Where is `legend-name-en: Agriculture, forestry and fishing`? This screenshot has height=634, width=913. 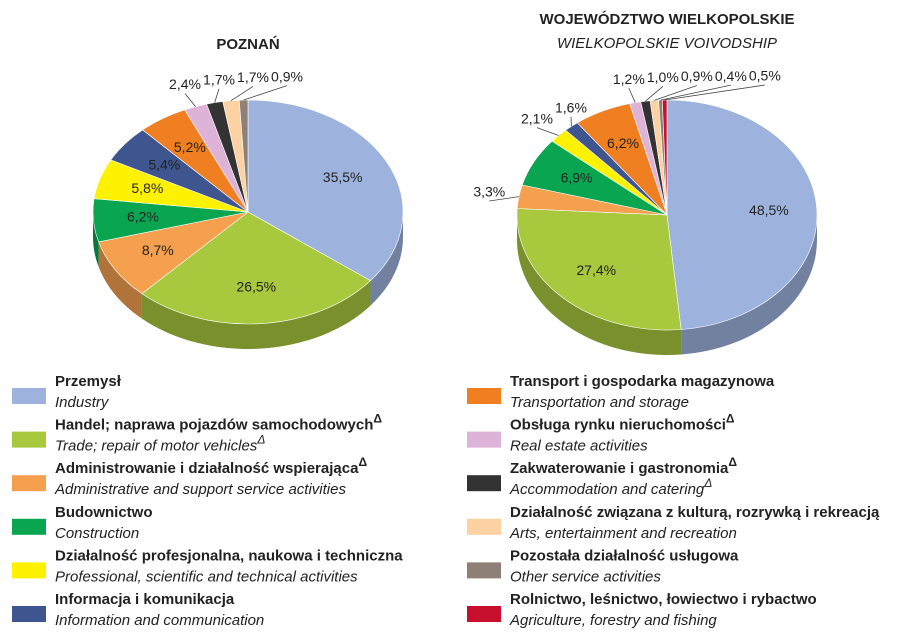 legend-name-en: Agriculture, forestry and fishing is located at coordinates (613, 620).